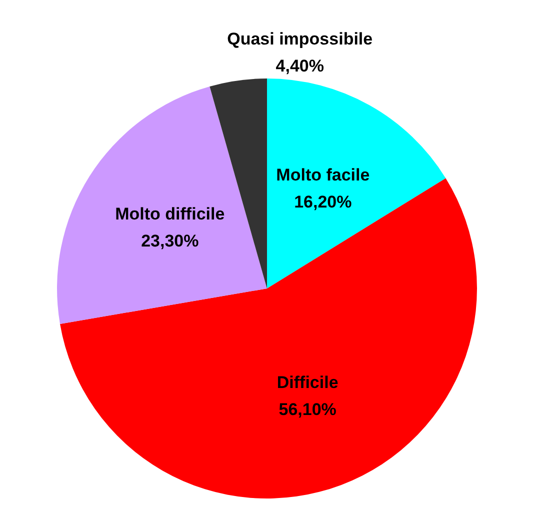 This screenshot has height=527, width=534. I want to click on data-label: 4,40%, so click(300, 66).